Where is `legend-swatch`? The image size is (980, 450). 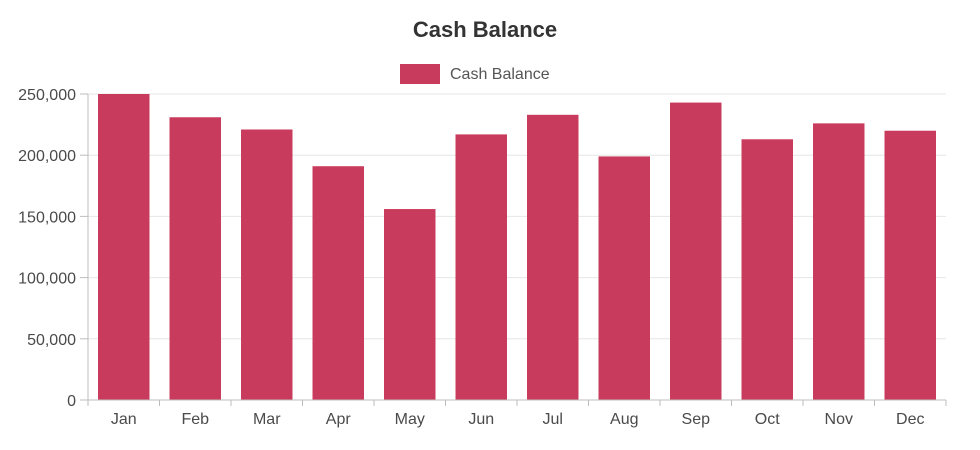
legend-swatch is located at coordinates (420, 74).